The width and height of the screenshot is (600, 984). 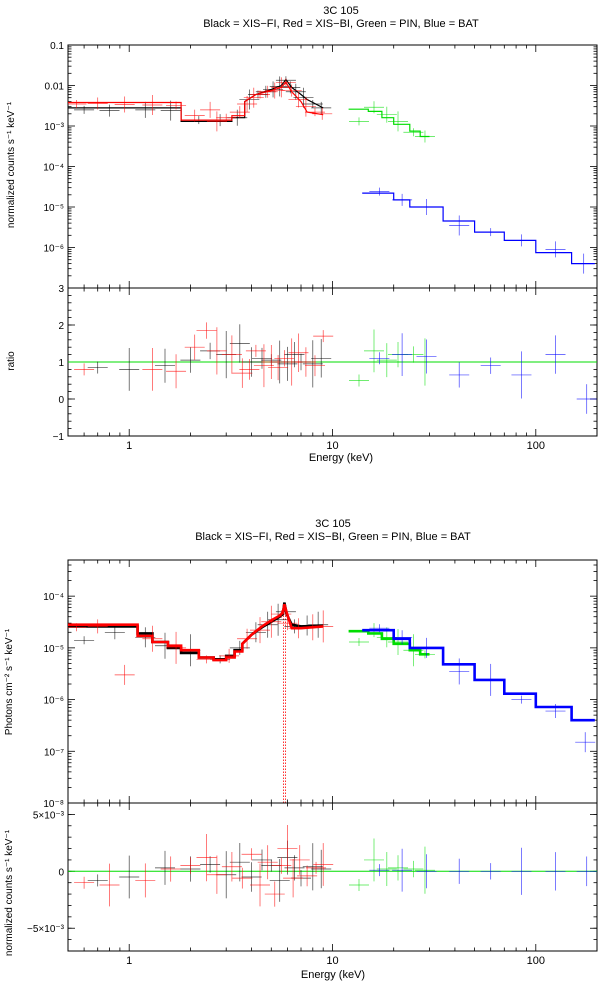 What do you see at coordinates (53, 701) in the screenshot?
I see `chart2-top-ytick-label: 10⁻⁶` at bounding box center [53, 701].